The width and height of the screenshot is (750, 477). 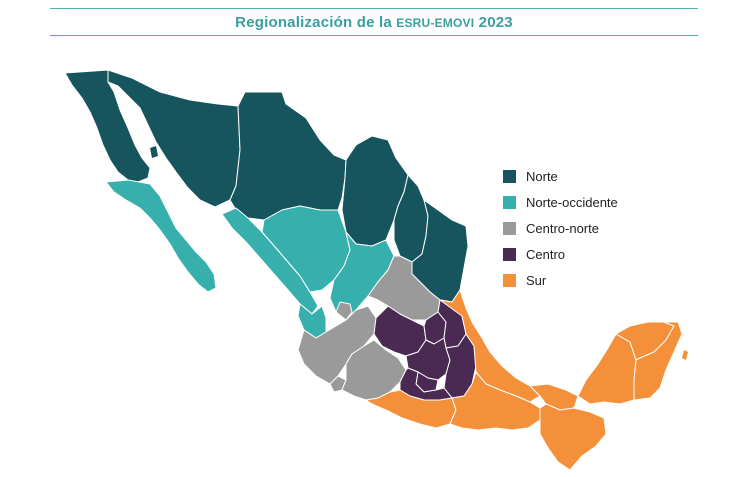 What do you see at coordinates (425, 350) in the screenshot?
I see `region-centro` at bounding box center [425, 350].